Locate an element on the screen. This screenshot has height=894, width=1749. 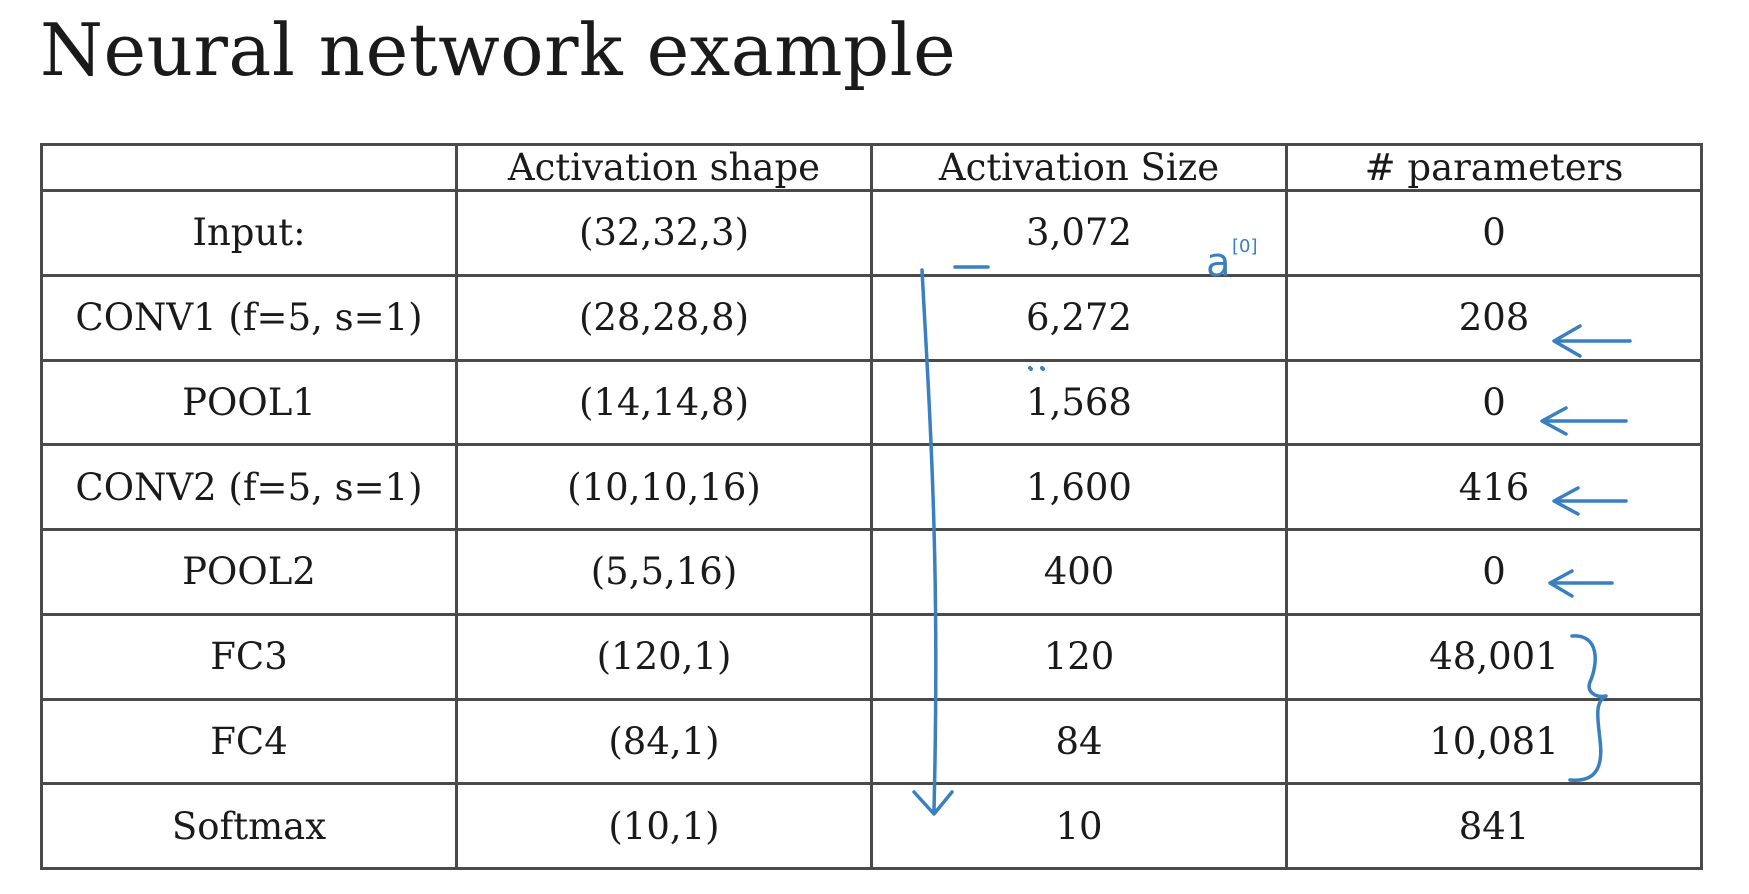
header-activation-size: Activation Size is located at coordinates (1079, 167).